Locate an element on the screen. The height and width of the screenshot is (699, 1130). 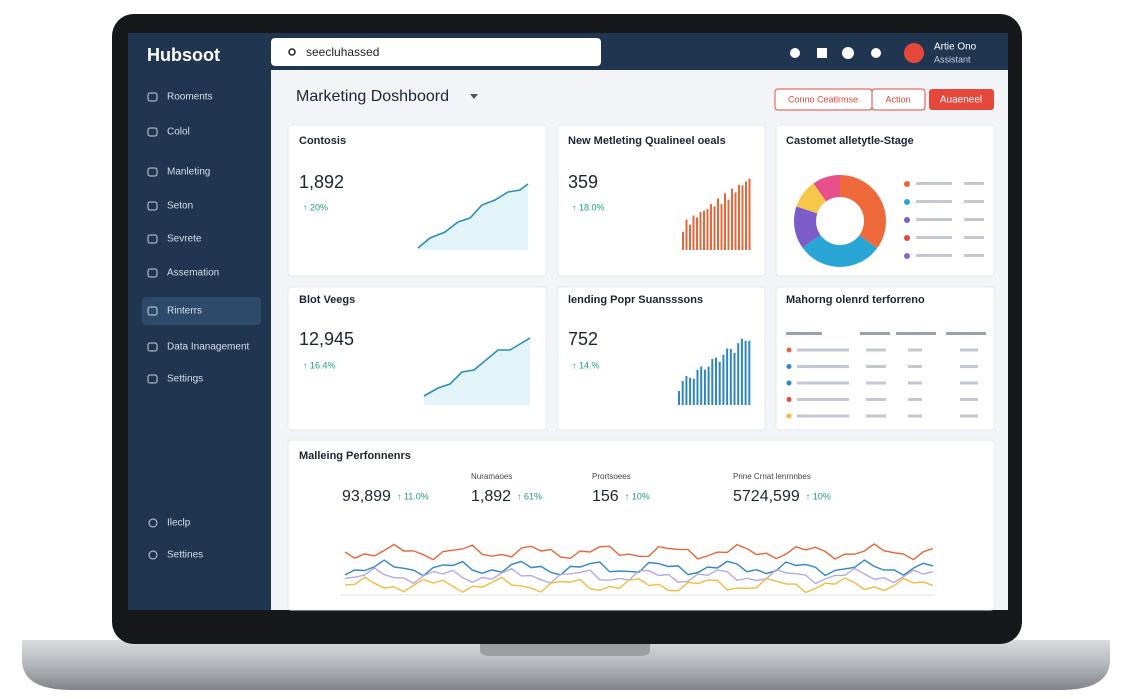
avatar is located at coordinates (914, 53).